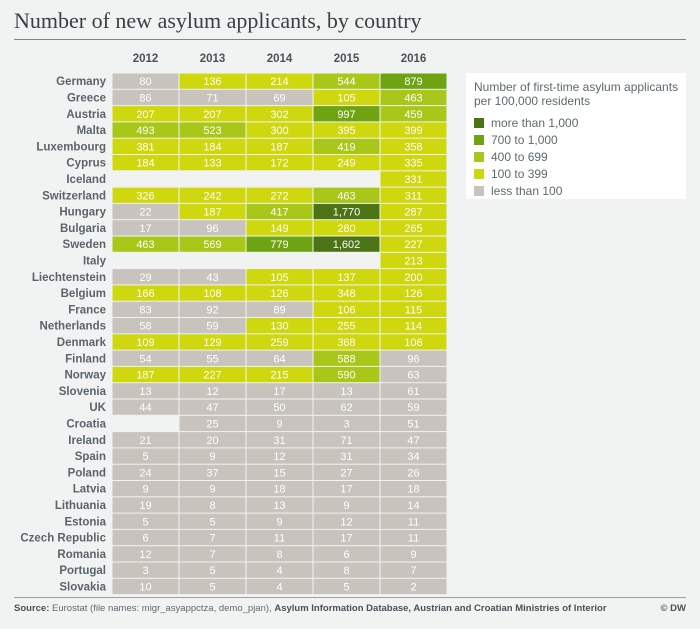 The width and height of the screenshot is (700, 629). Describe the element at coordinates (83, 229) in the screenshot. I see `row-label-bulgaria: Bulgaria` at that location.